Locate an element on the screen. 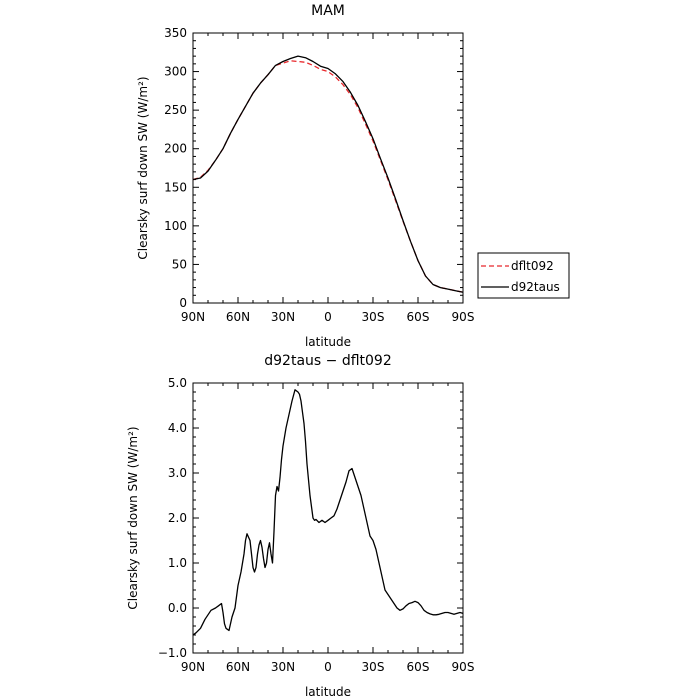  y-tick-label: 50 is located at coordinates (179, 264).